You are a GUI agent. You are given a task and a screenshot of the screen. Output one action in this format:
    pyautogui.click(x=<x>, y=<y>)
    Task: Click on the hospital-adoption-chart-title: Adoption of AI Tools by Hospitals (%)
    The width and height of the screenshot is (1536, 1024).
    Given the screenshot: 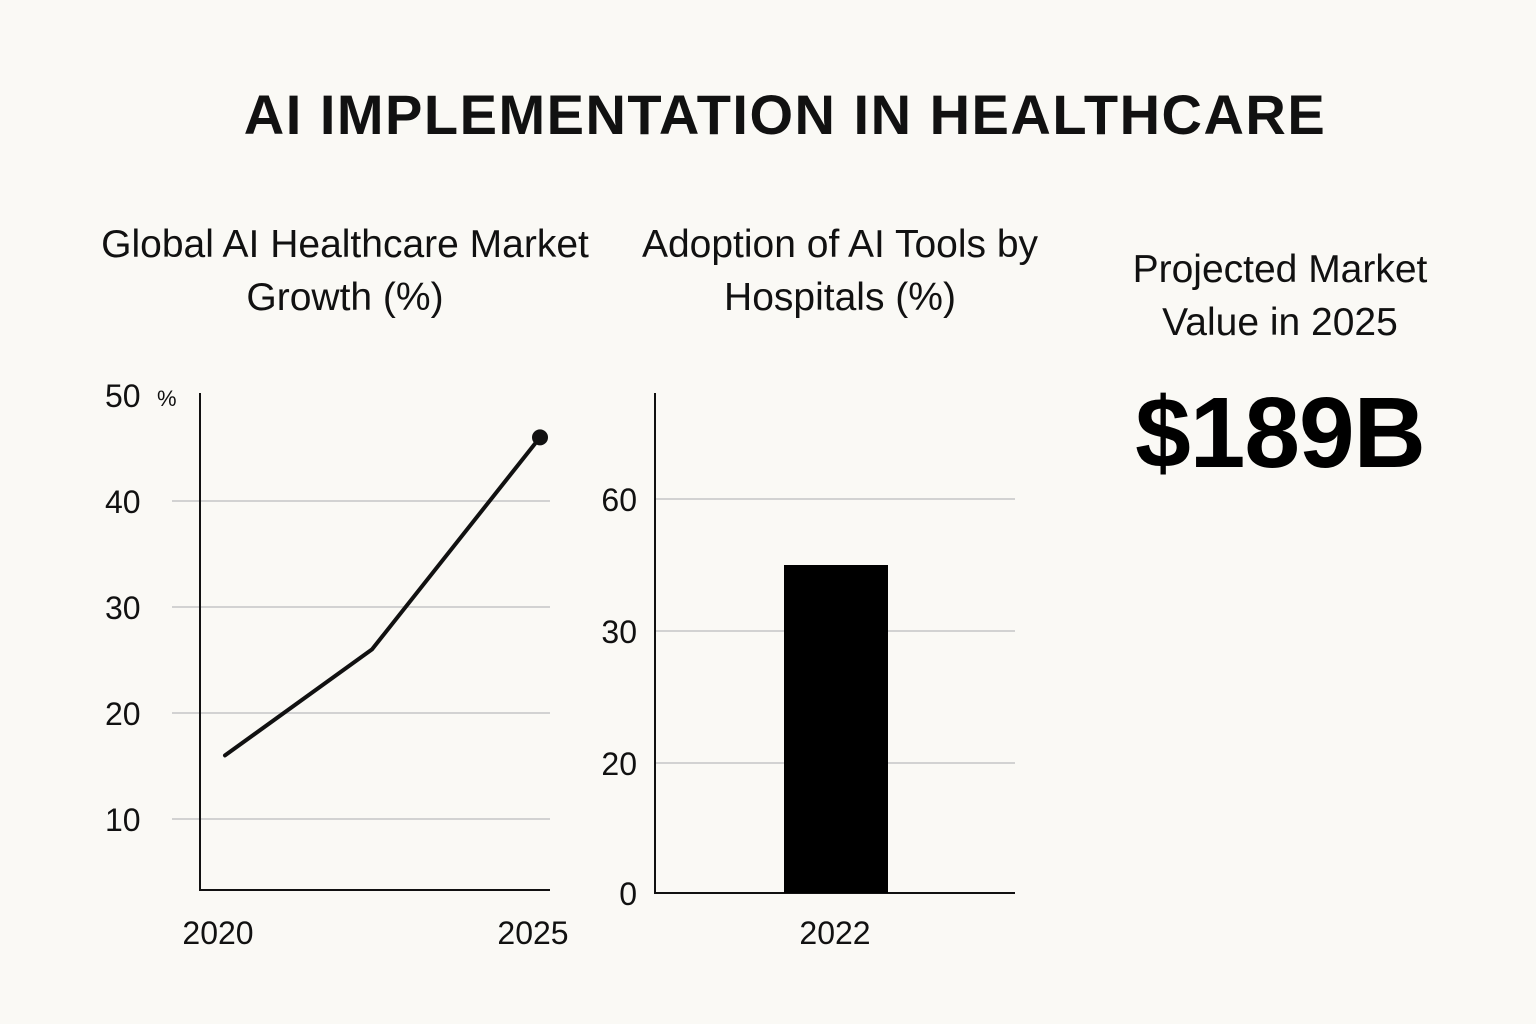 What is the action you would take?
    pyautogui.click(x=840, y=271)
    